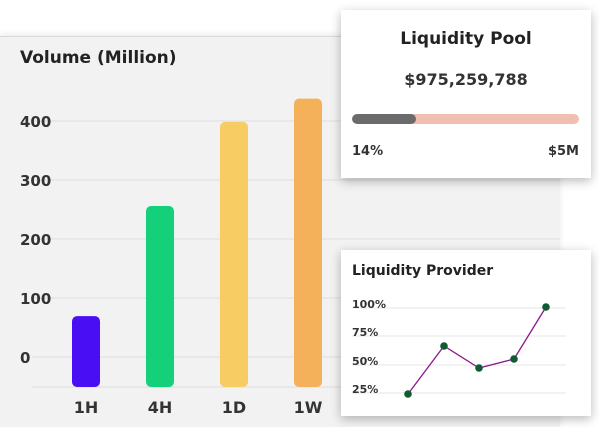  What do you see at coordinates (35, 240) in the screenshot?
I see `y-tick-label: 200` at bounding box center [35, 240].